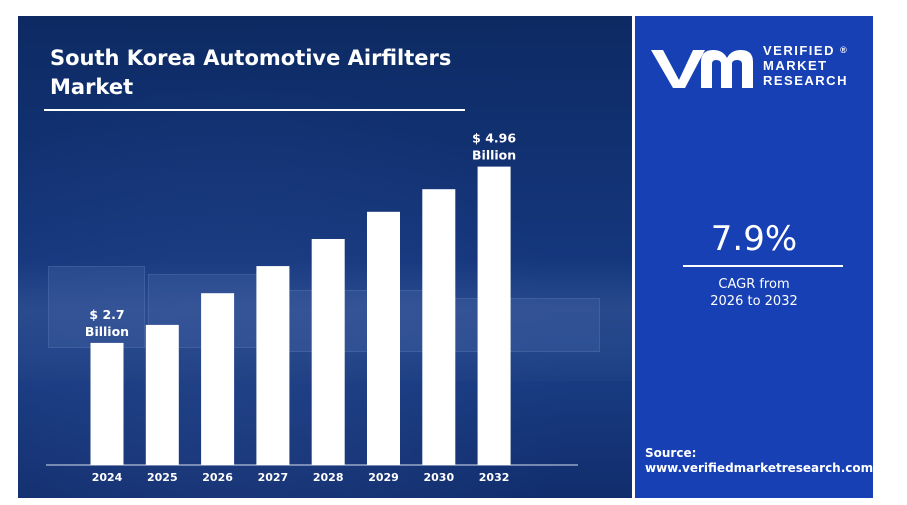 This screenshot has height=505, width=907. What do you see at coordinates (218, 379) in the screenshot?
I see `bar-2026` at bounding box center [218, 379].